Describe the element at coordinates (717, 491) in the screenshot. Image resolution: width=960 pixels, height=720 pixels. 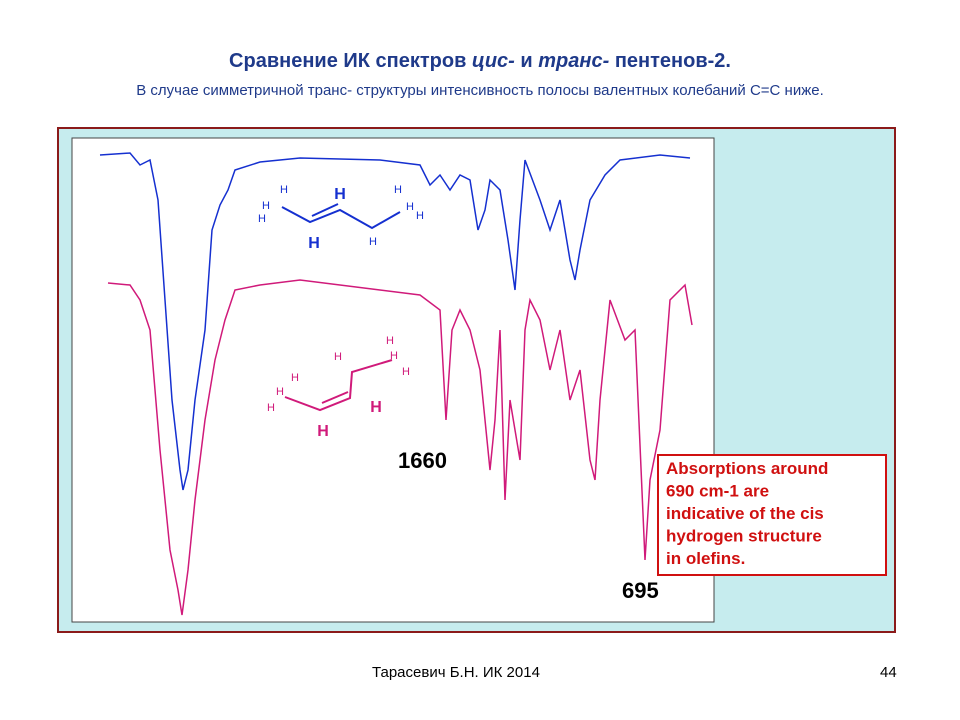
I see `note-line: 690 cm-1 are` at that location.